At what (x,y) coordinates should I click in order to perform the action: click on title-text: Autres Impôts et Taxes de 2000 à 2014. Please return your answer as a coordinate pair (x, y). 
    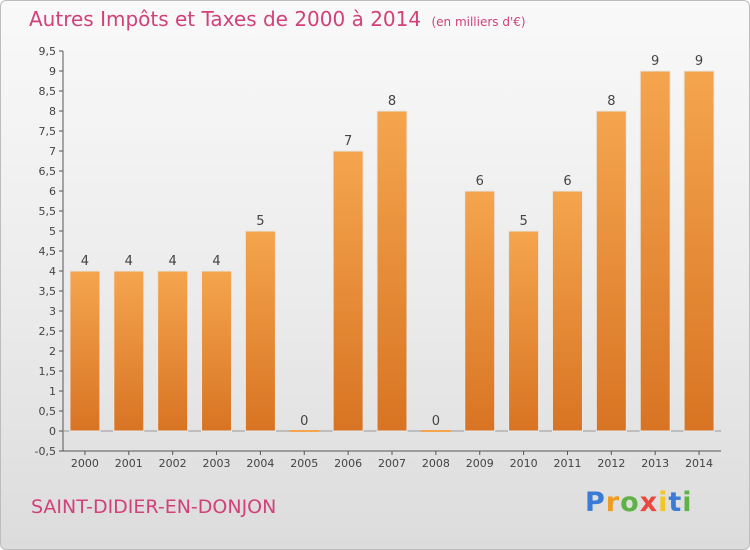
    Looking at the image, I should click on (225, 19).